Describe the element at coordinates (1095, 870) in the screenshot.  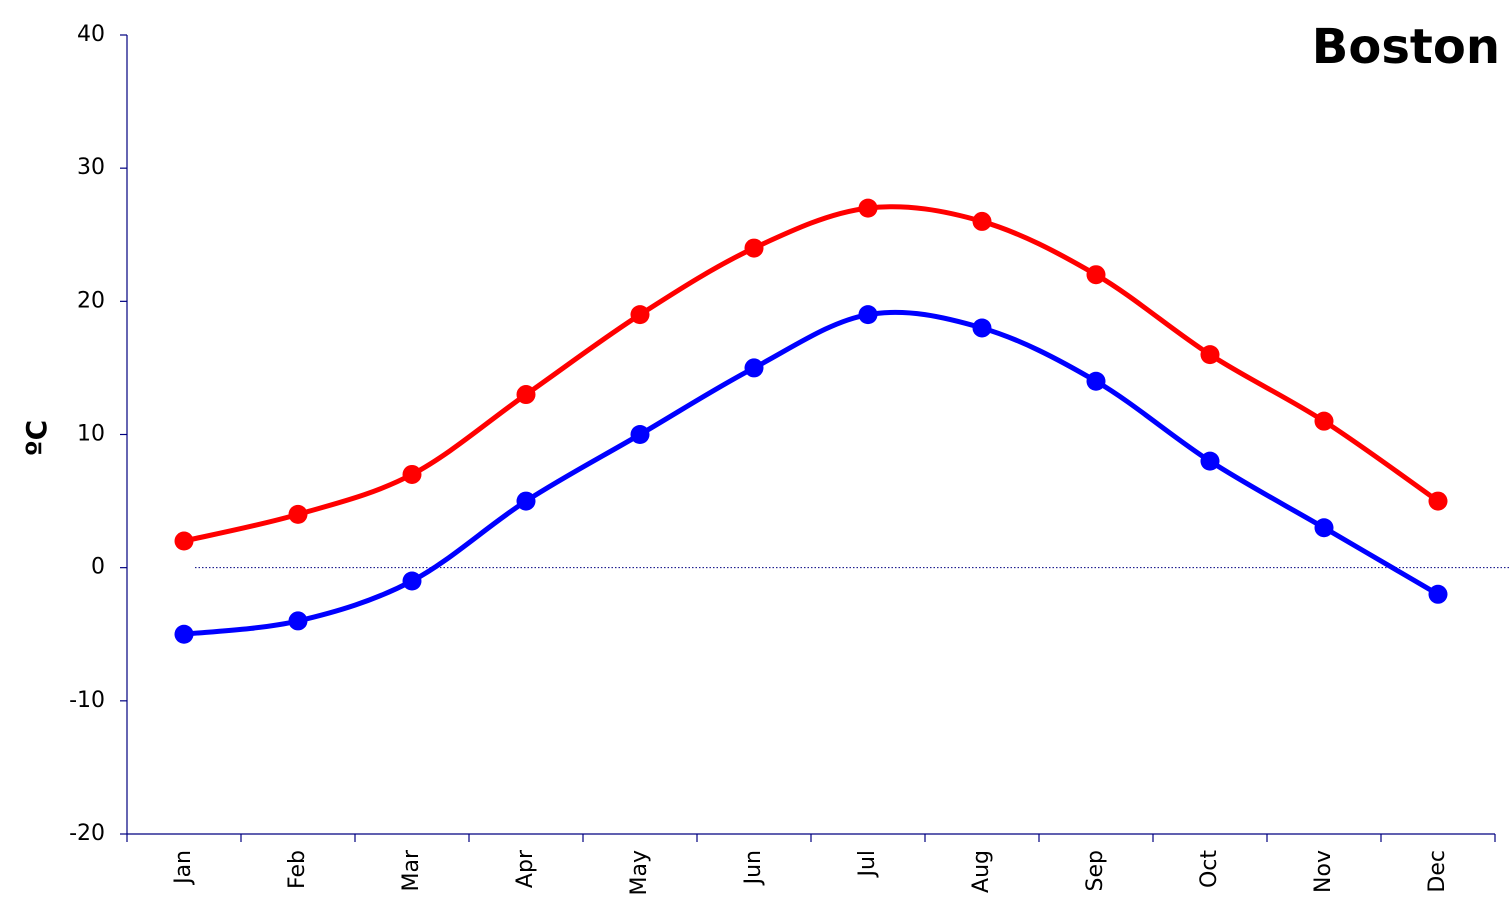
I see `x-tick-label: Sep` at that location.